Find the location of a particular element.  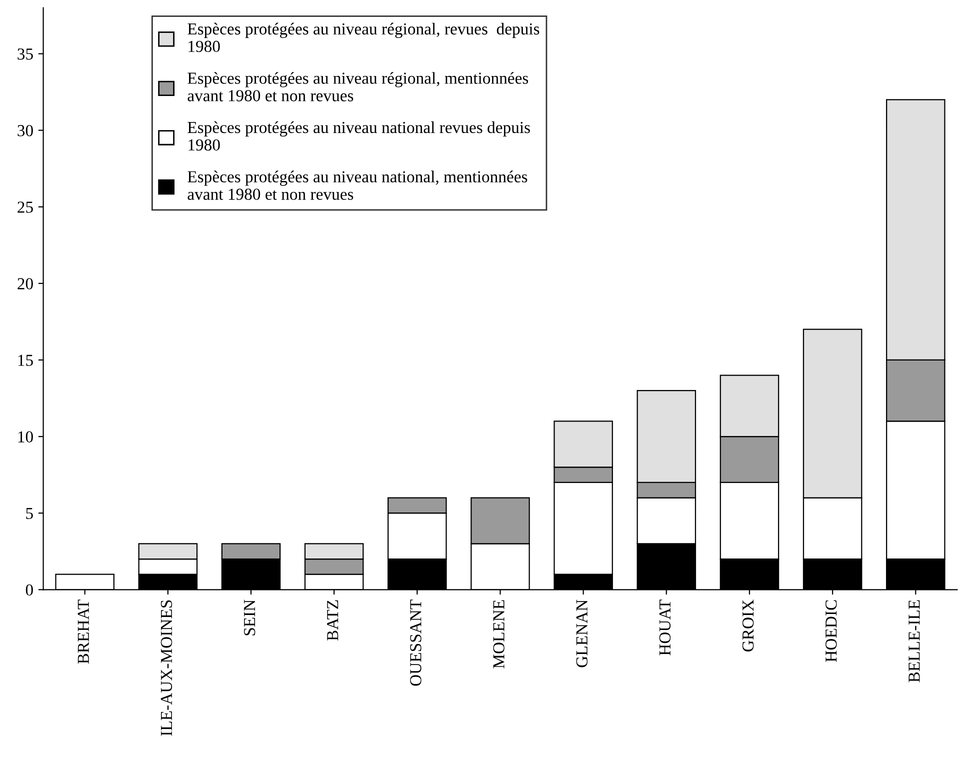

legend-label: Espèces protégées au niveau national, mentionnées avant 1980 et non revues is located at coordinates (358, 185).